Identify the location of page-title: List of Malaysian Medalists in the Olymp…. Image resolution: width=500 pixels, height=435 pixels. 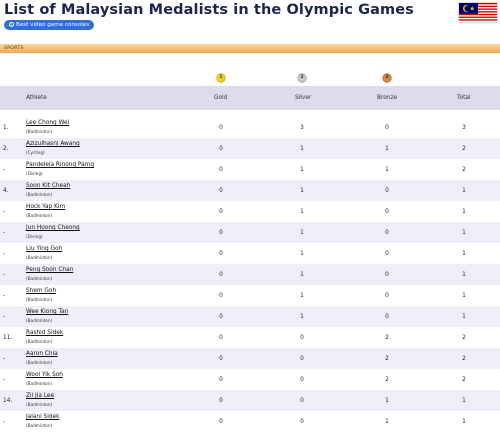
(209, 10).